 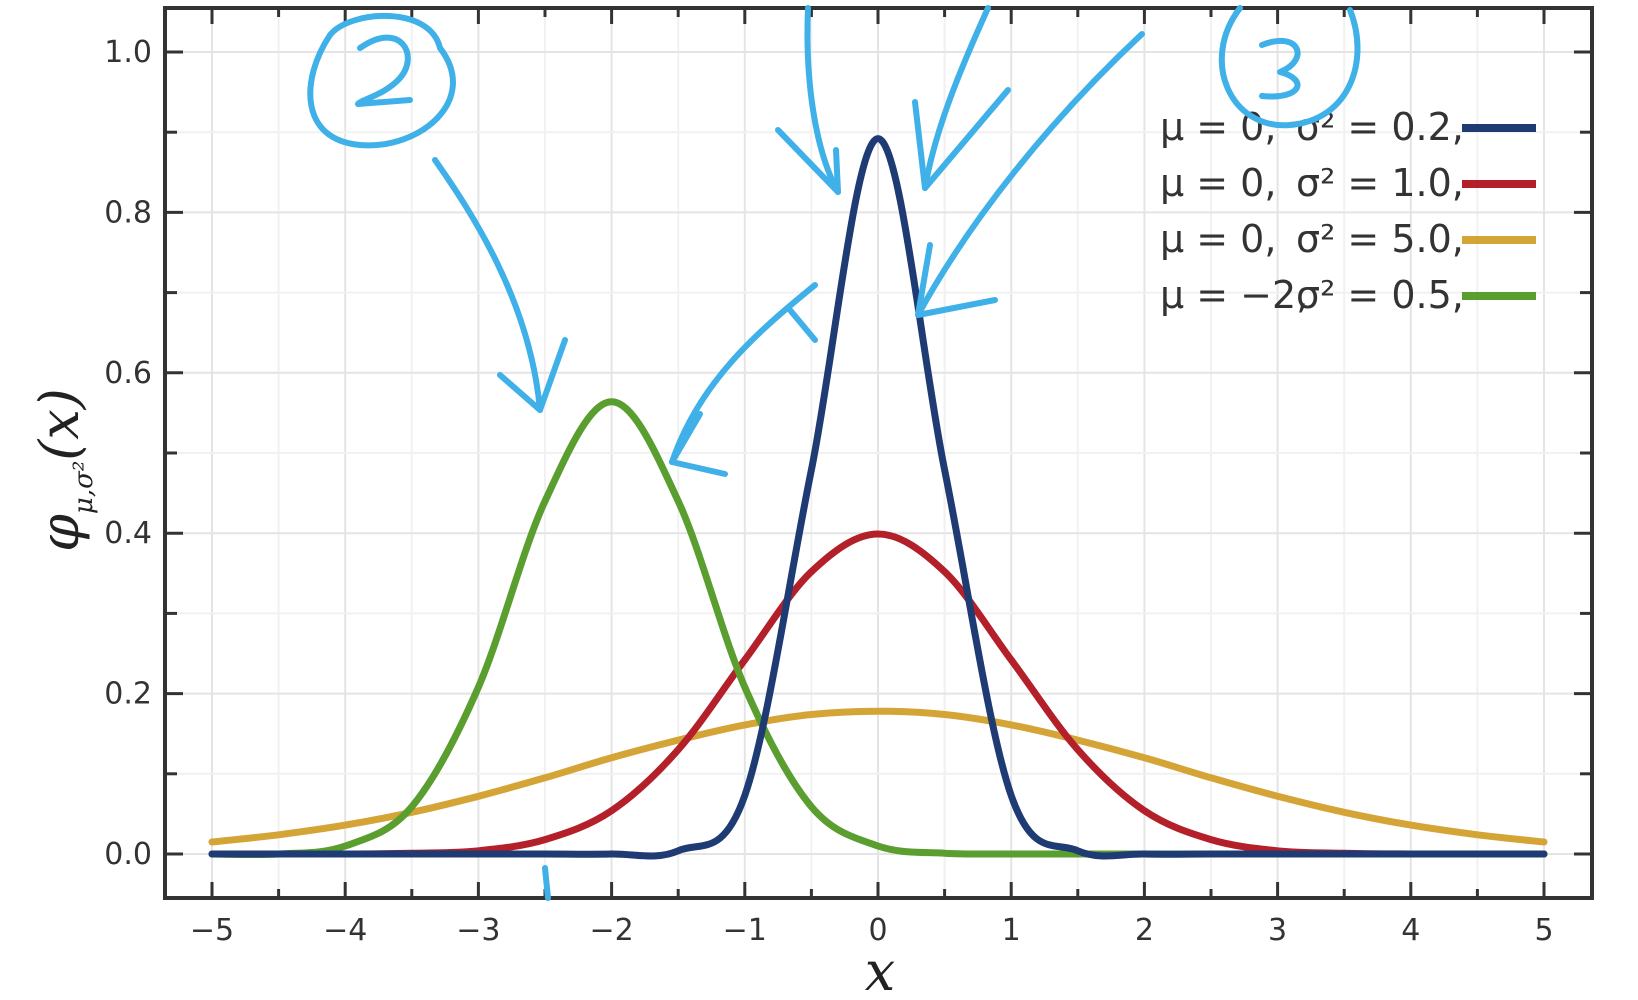 I want to click on x-tick-label: −3, so click(x=478, y=930).